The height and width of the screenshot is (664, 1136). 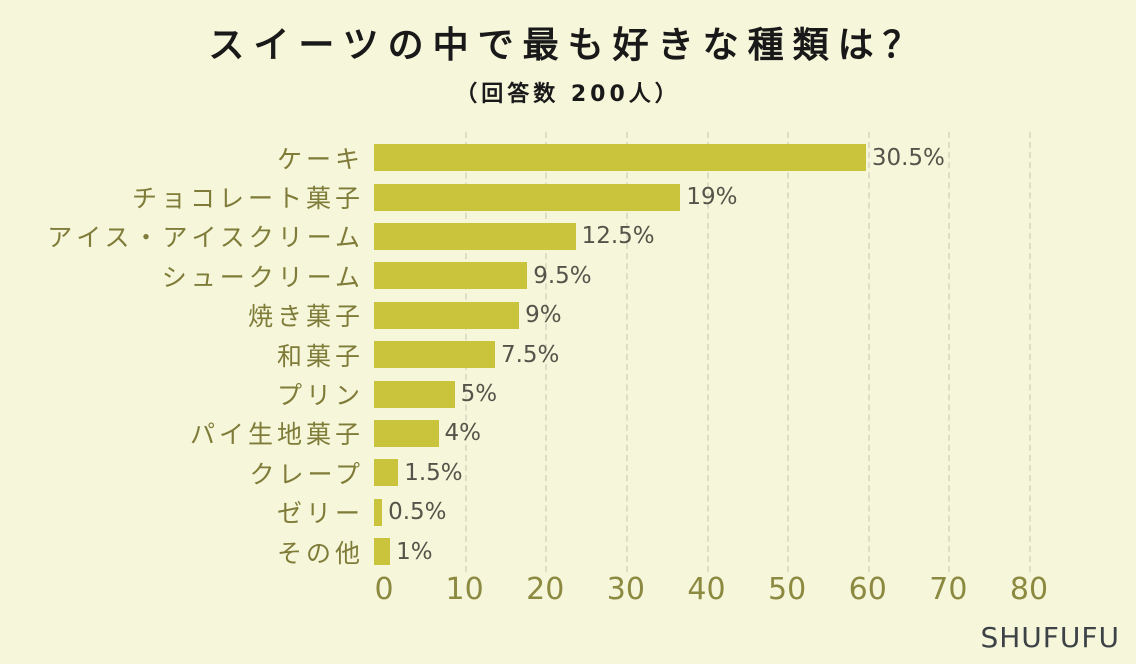 I want to click on x-tick-label: 40, so click(x=706, y=589).